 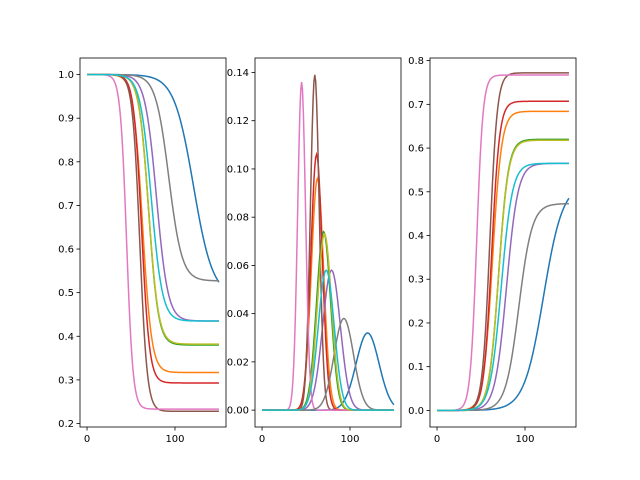 I want to click on y-tick-label: 0.10, so click(x=238, y=169).